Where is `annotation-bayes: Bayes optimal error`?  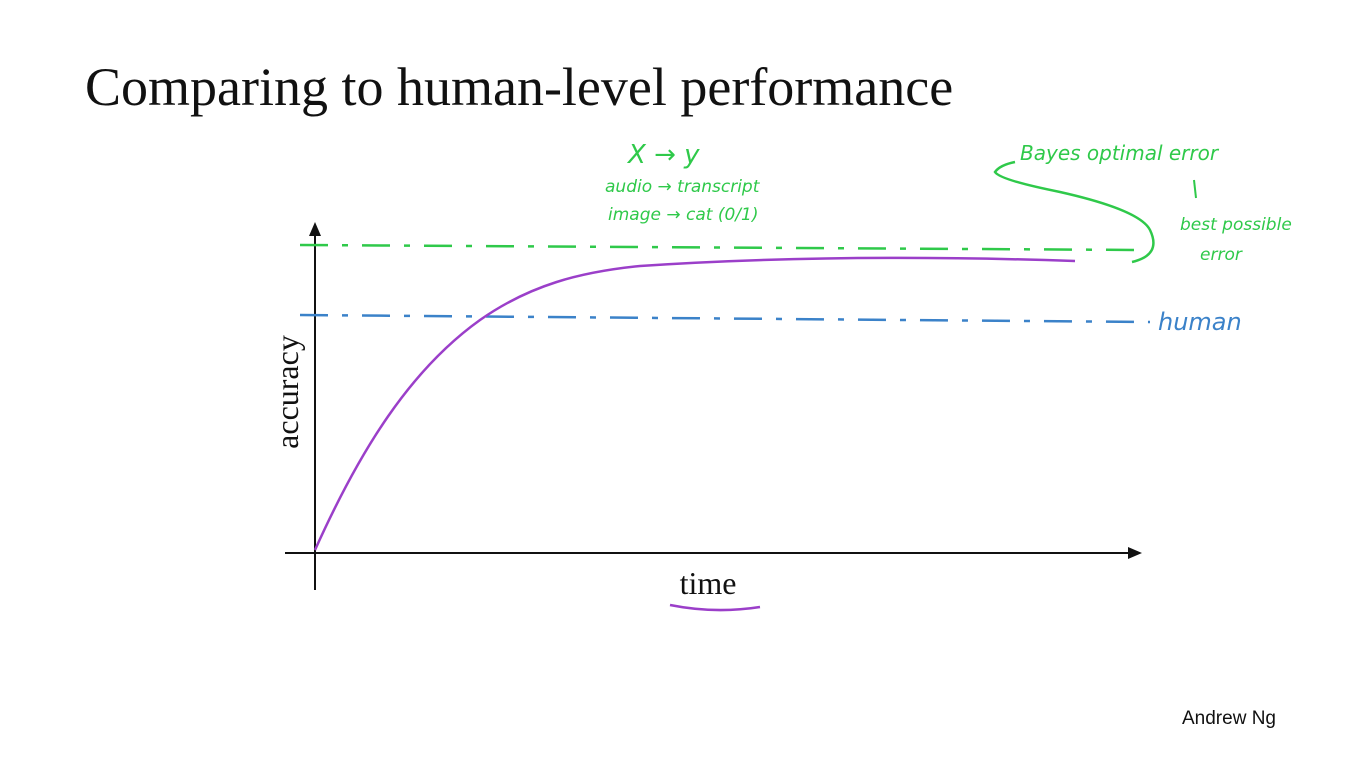 annotation-bayes: Bayes optimal error is located at coordinates (1120, 153).